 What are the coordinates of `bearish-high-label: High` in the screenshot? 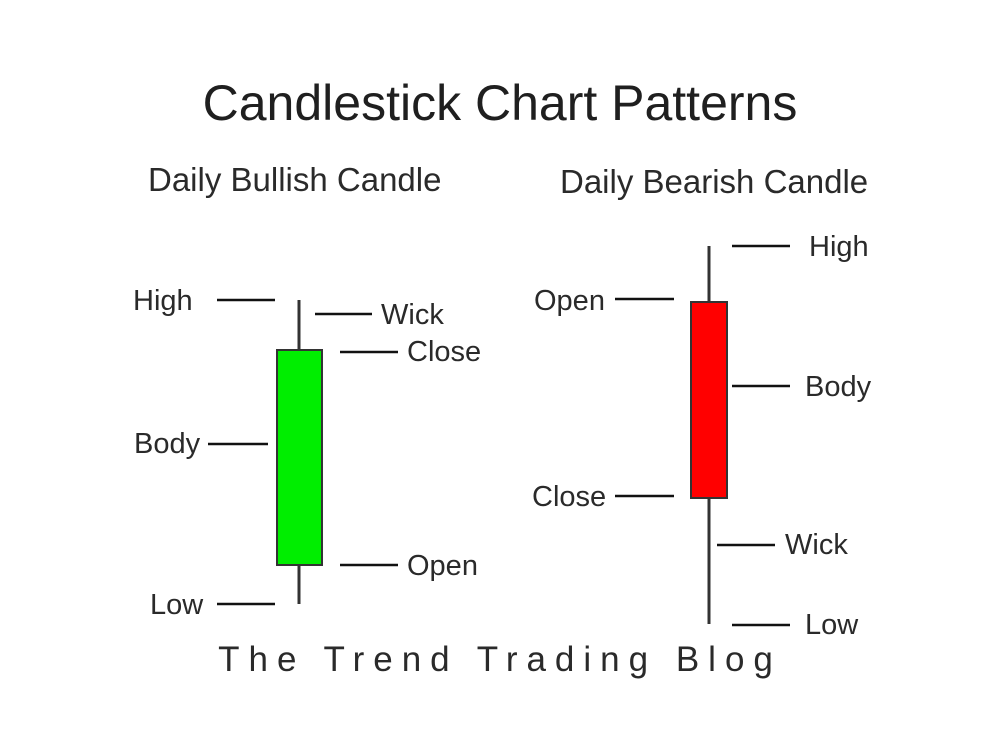 It's located at (839, 247).